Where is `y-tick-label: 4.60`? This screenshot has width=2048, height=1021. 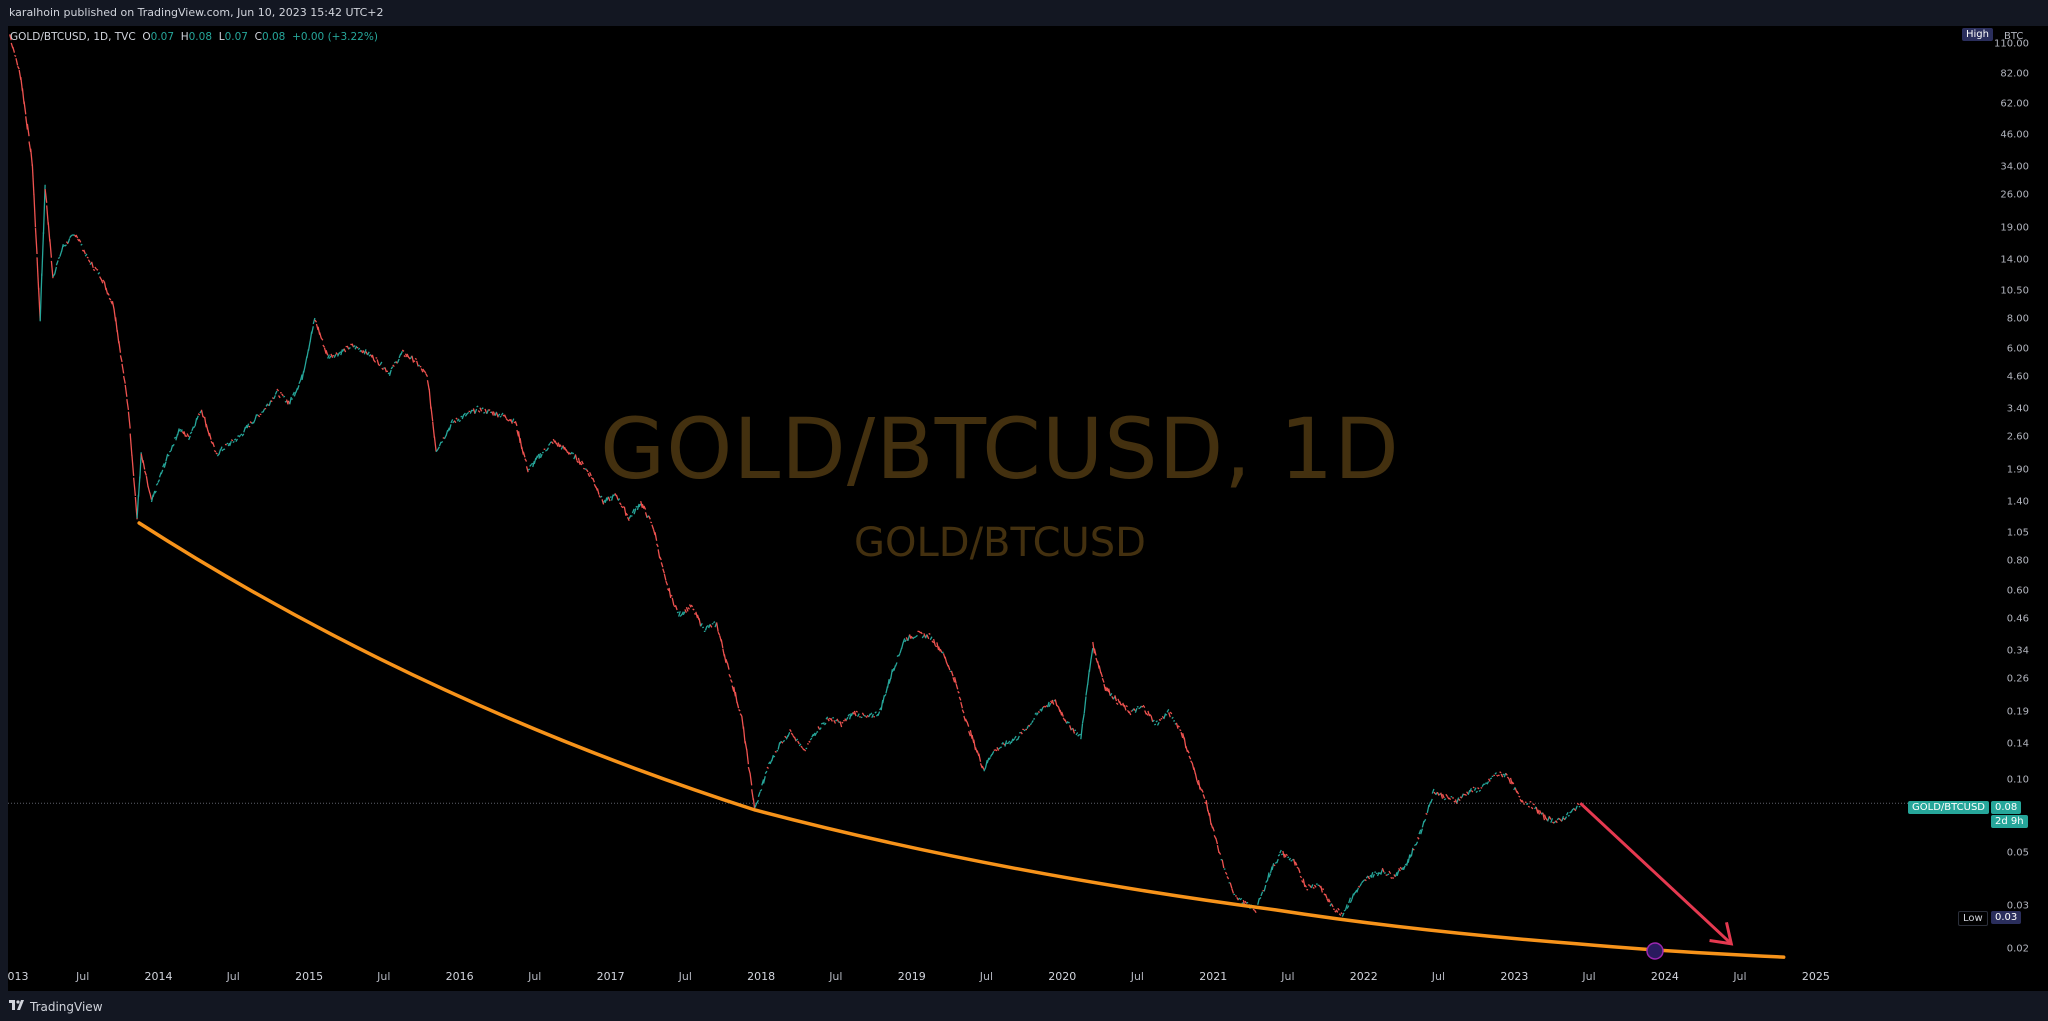 y-tick-label: 4.60 is located at coordinates (2017, 377).